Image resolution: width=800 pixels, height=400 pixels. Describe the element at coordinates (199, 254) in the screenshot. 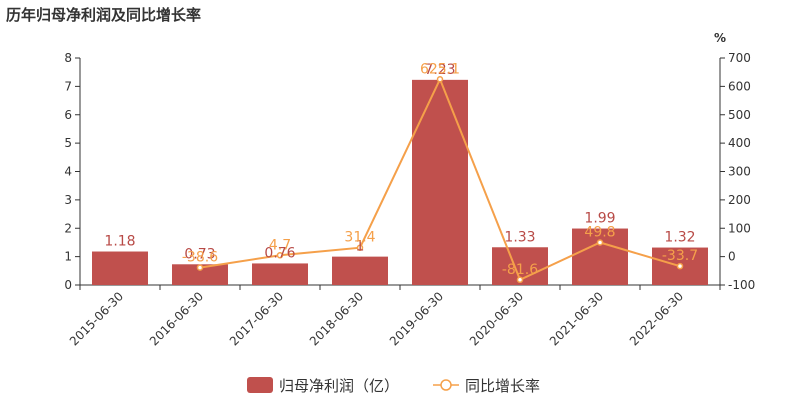

I see `bar-value-label: 0.73` at that location.